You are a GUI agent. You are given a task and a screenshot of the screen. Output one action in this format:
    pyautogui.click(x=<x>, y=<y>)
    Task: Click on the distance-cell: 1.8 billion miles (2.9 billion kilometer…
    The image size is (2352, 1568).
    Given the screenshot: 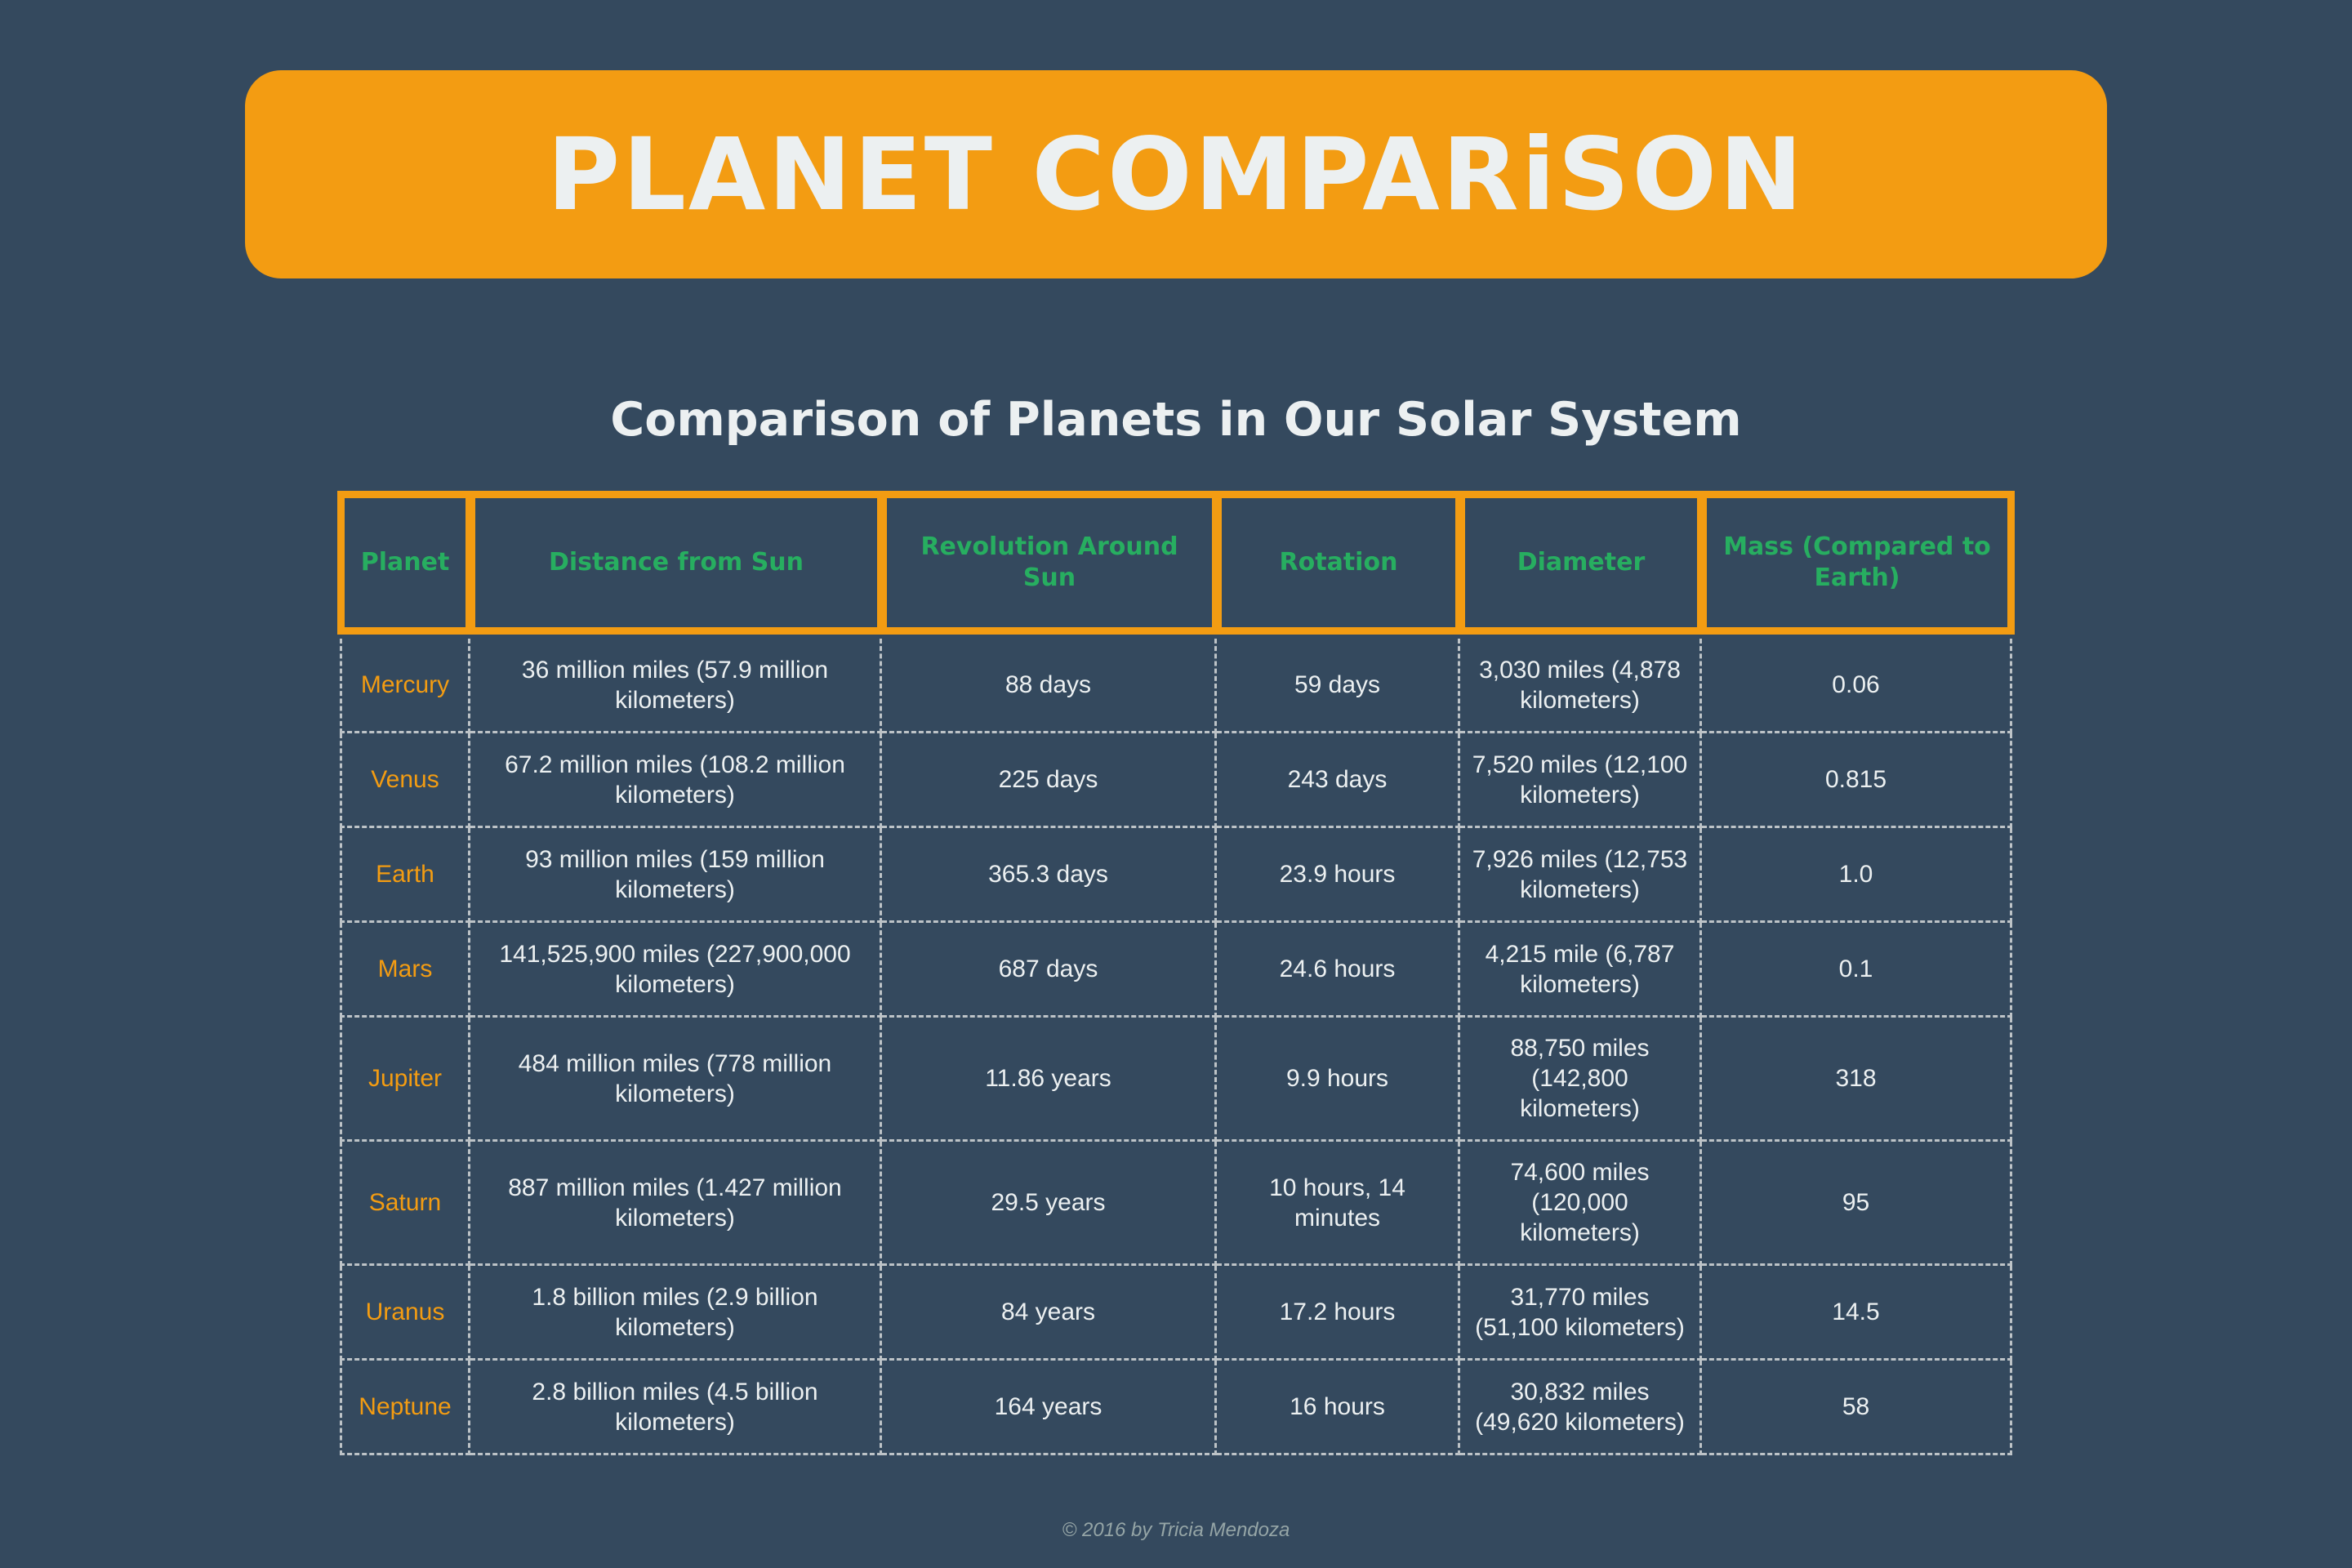 What is the action you would take?
    pyautogui.click(x=676, y=1313)
    